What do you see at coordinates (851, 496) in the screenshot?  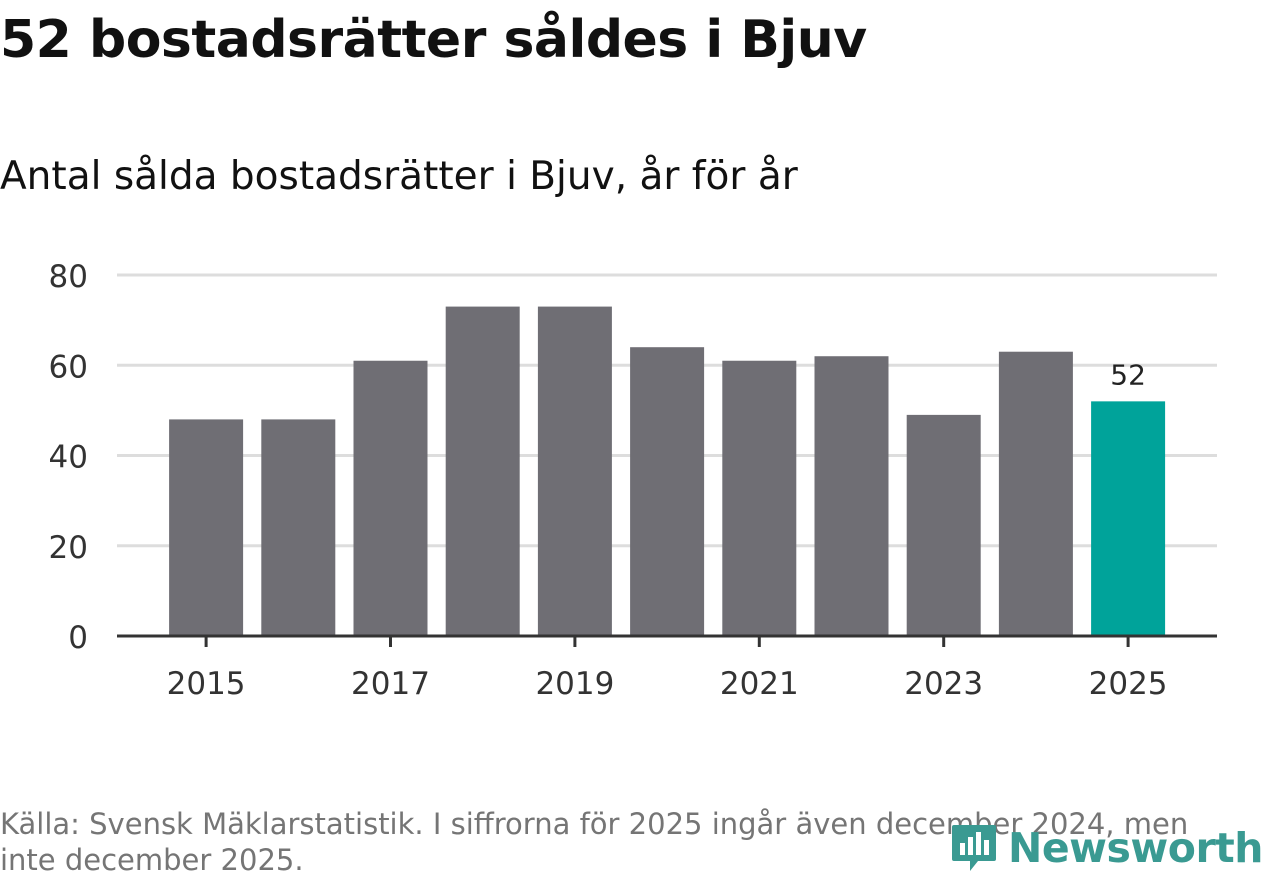 I see `bar-2022` at bounding box center [851, 496].